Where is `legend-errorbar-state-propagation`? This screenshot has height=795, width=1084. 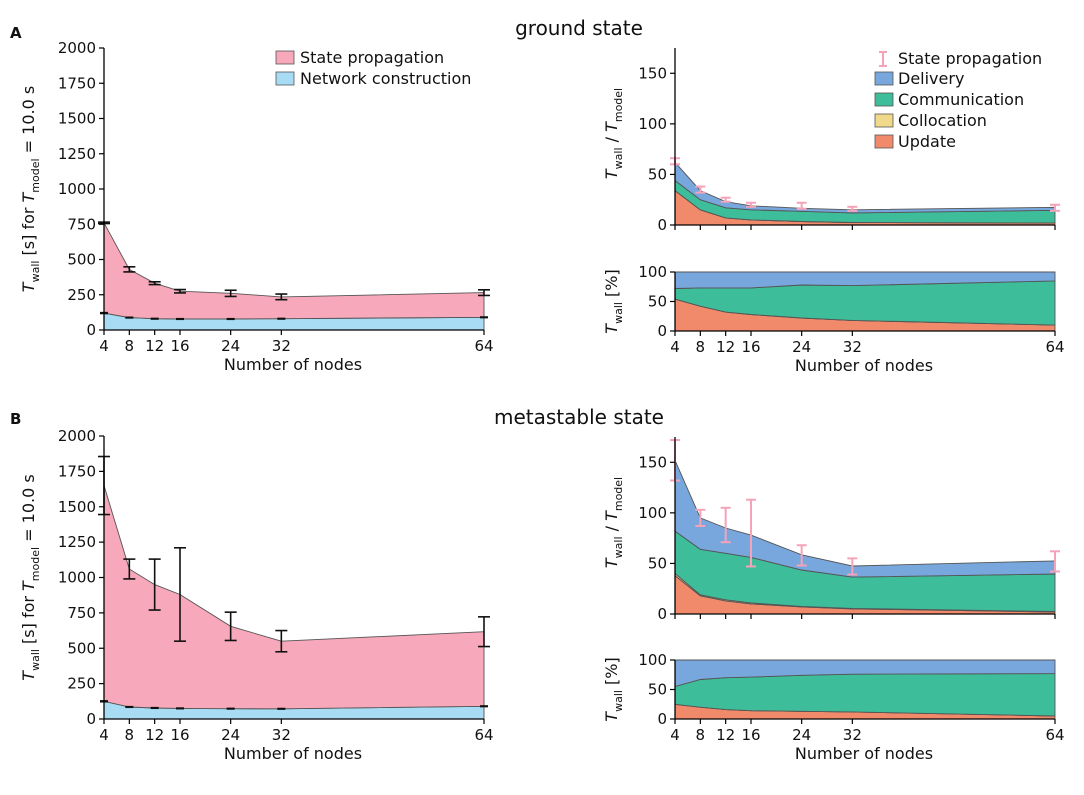 legend-errorbar-state-propagation is located at coordinates (883, 59).